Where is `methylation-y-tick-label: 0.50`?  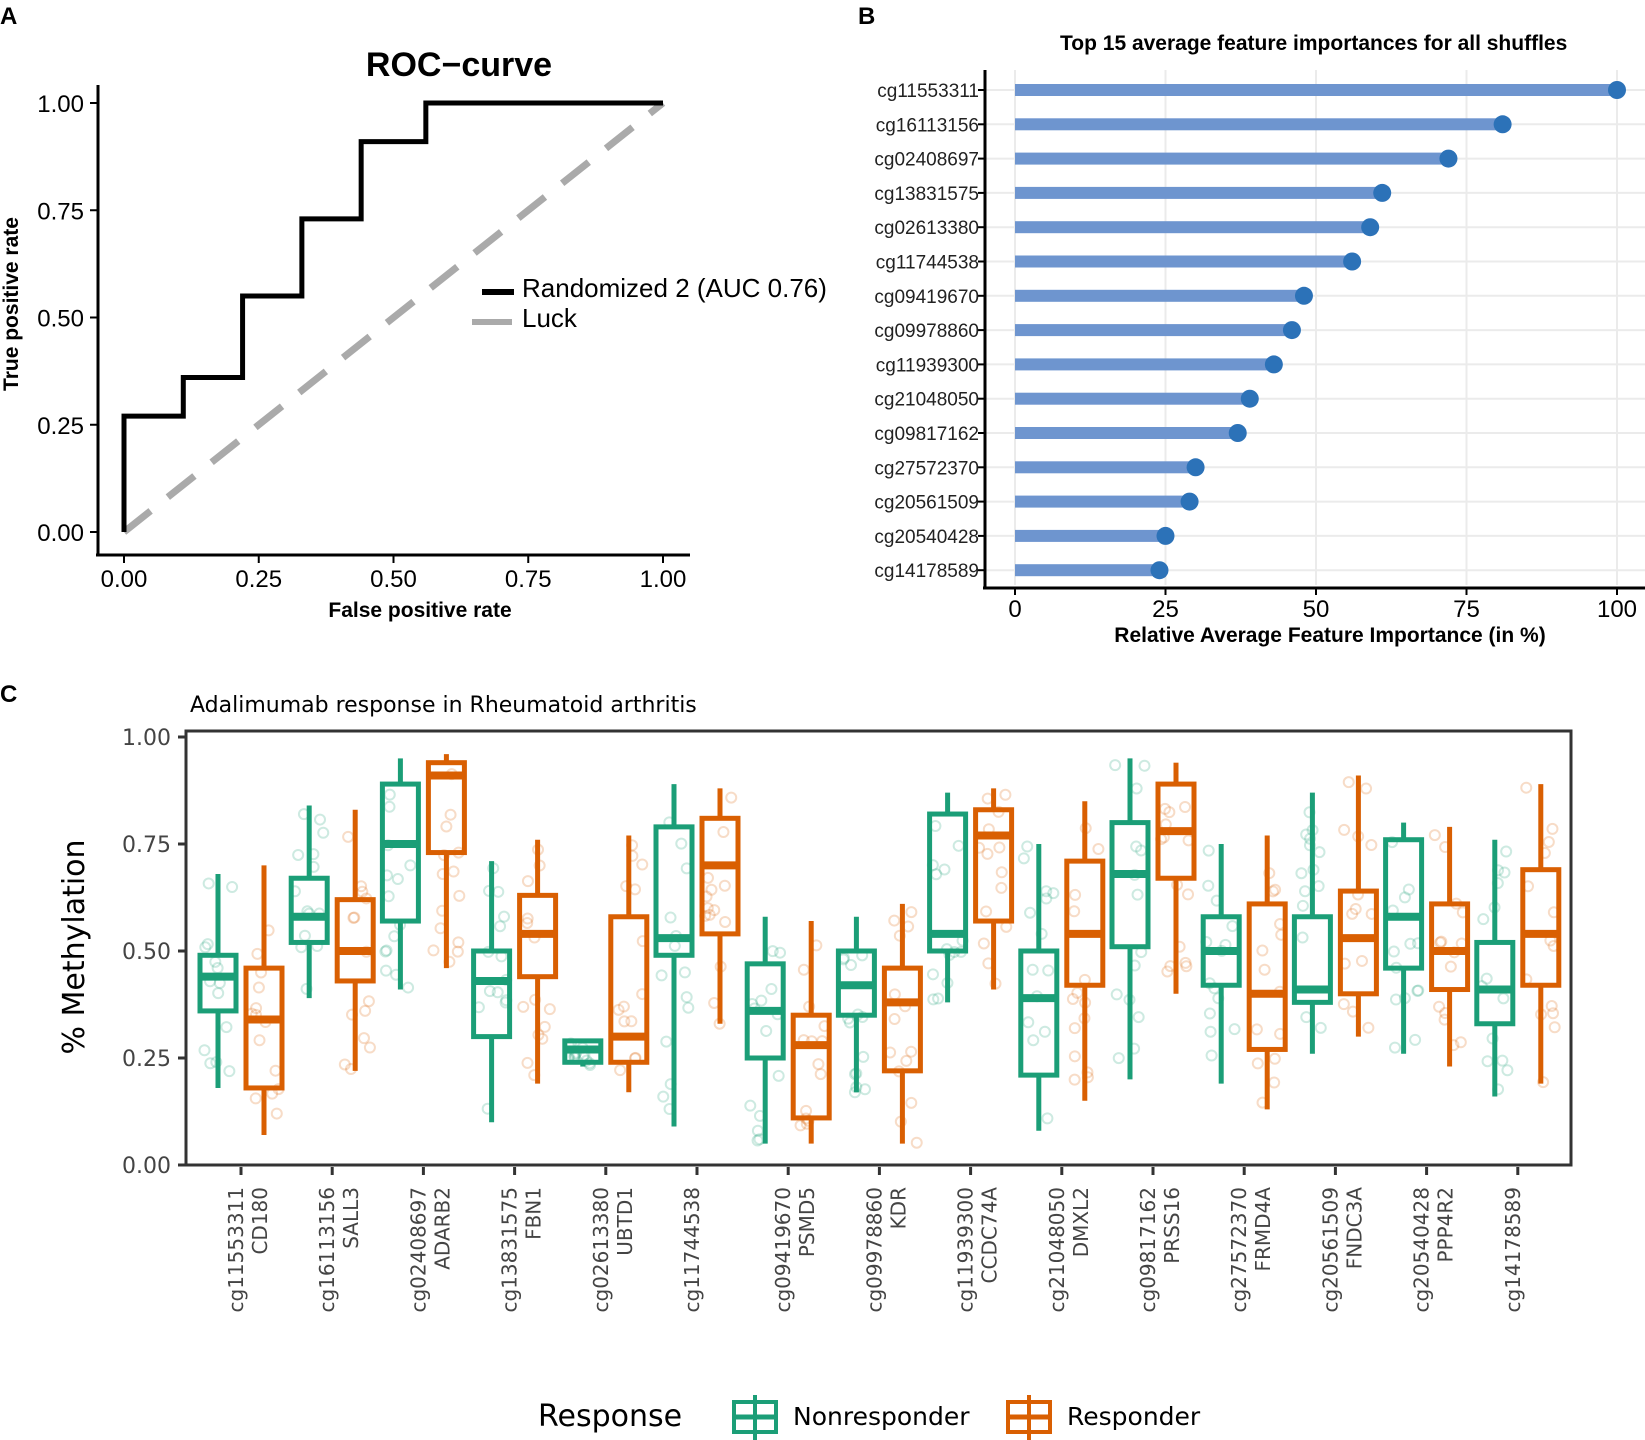
methylation-y-tick-label: 0.50 is located at coordinates (146, 952).